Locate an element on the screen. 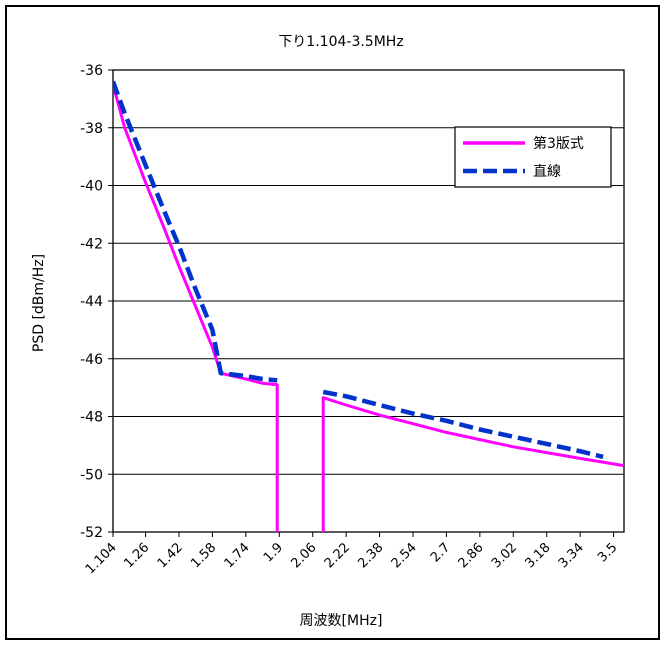  y-tick-label-0: -36 is located at coordinates (91, 71).